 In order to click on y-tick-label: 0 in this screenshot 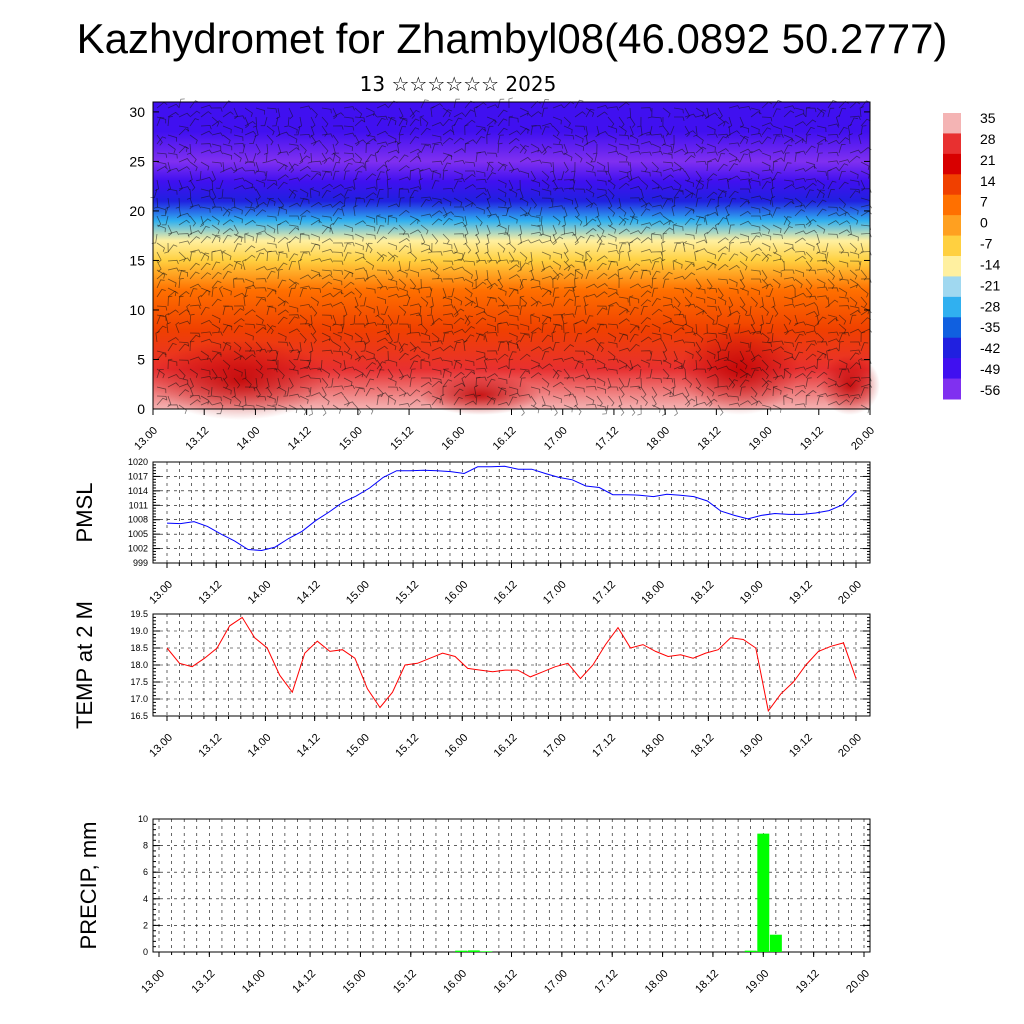, I will do `click(141, 409)`.